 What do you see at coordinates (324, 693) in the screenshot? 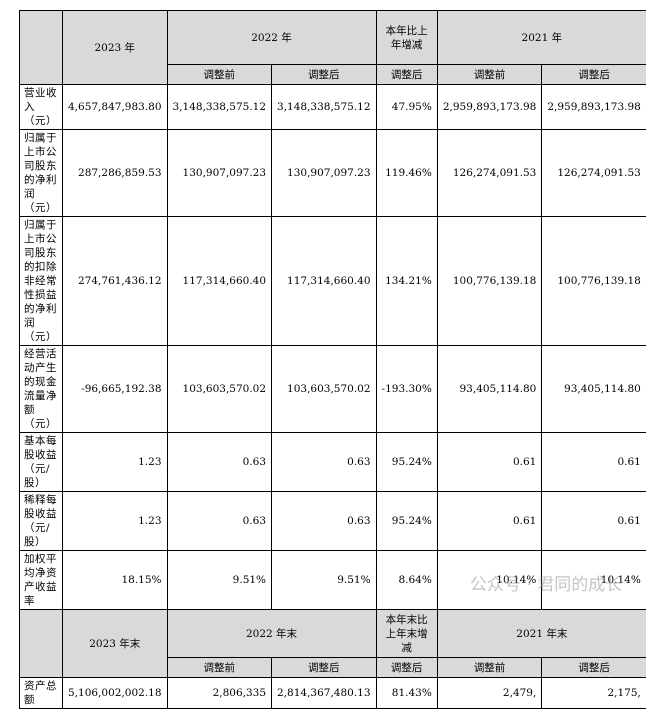
I see `value-2022-after: 2,814,367,480.13` at bounding box center [324, 693].